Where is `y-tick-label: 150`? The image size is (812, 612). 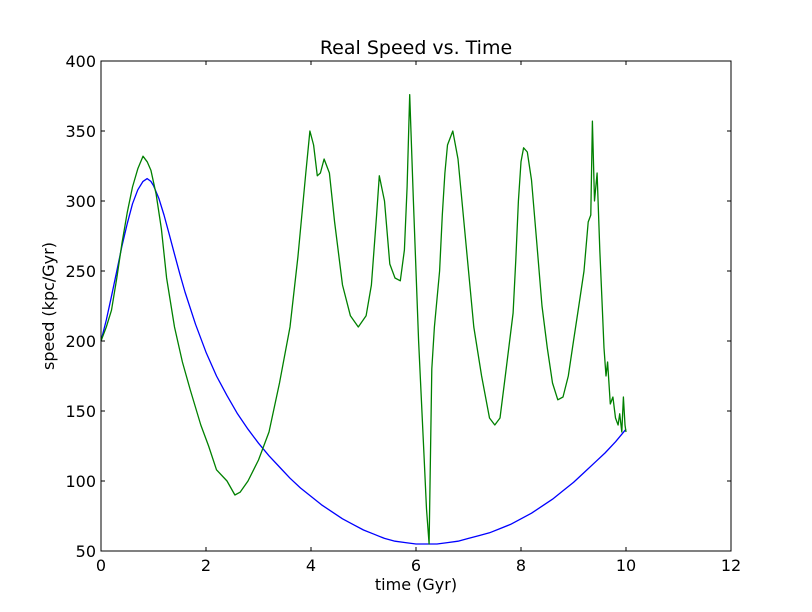
y-tick-label: 150 is located at coordinates (80, 411).